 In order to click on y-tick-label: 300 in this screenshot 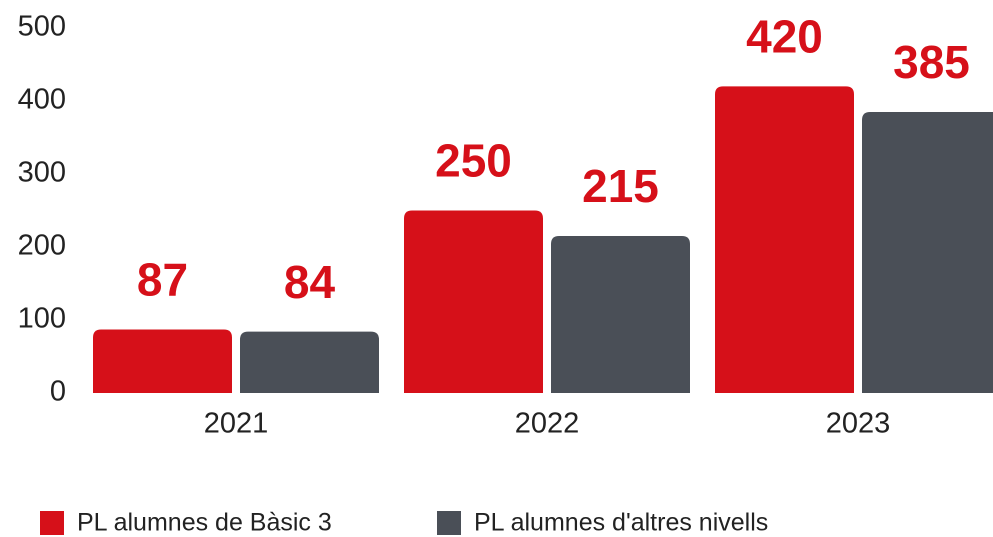, I will do `click(42, 173)`.